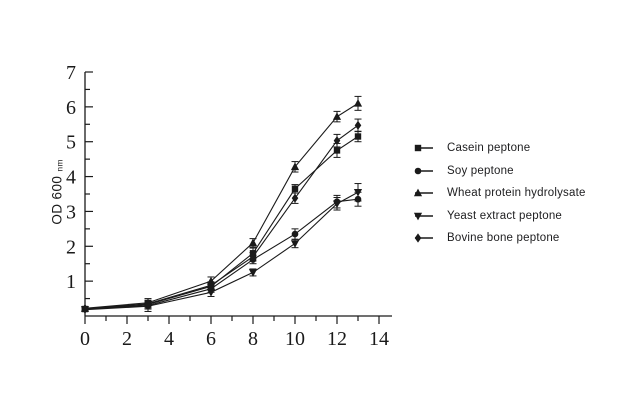 The height and width of the screenshot is (400, 640). I want to click on legend-item-soy: Soy peptone, so click(499, 171).